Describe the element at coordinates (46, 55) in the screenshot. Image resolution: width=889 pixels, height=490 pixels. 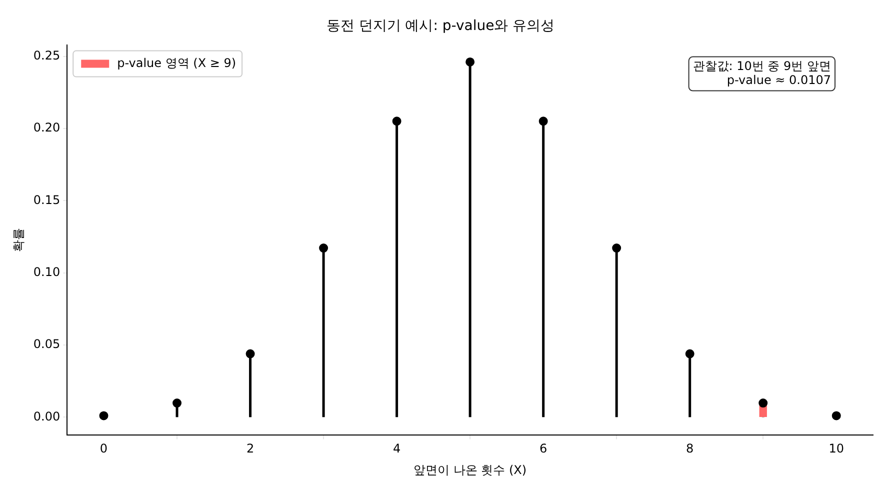
I see `y-tick-label: 0.25` at that location.